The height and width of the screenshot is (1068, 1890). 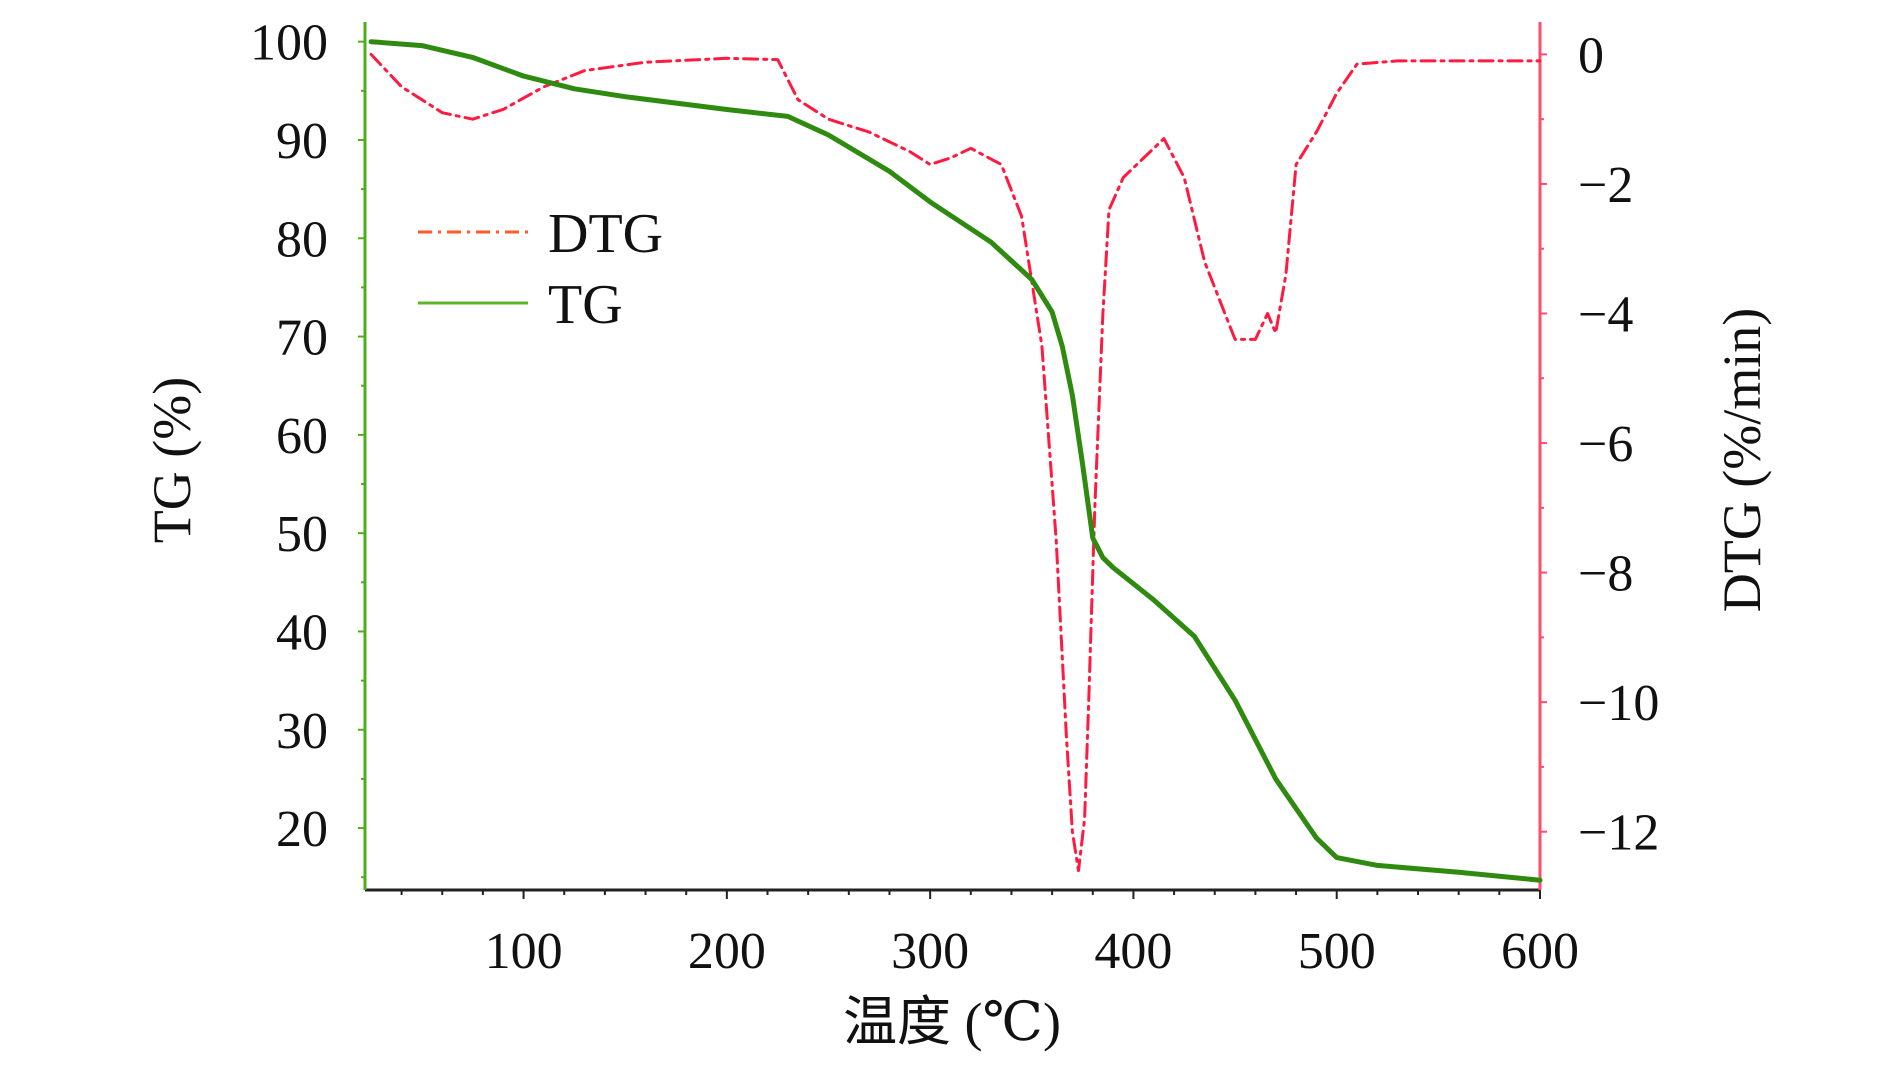 What do you see at coordinates (1618, 833) in the screenshot?
I see `y2-tick-label: −12` at bounding box center [1618, 833].